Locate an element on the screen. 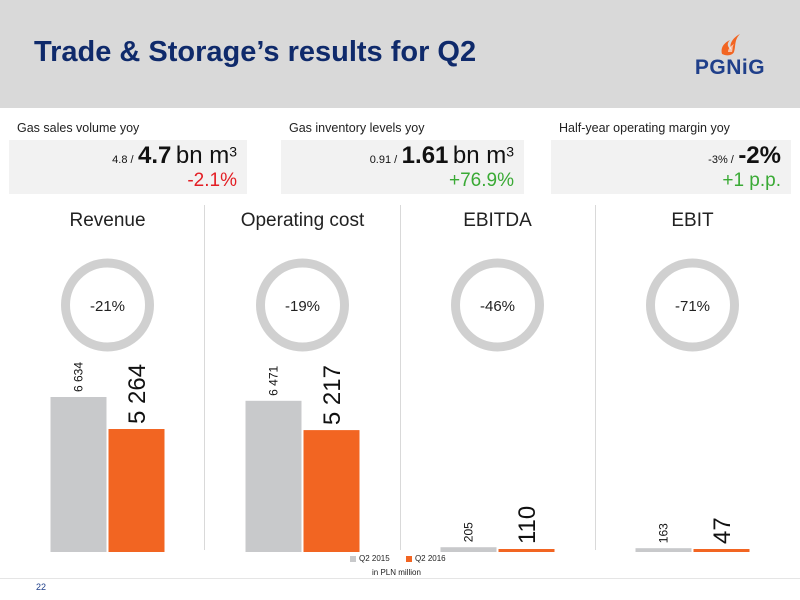 The height and width of the screenshot is (600, 800). ebitda-bar-q2-2015 is located at coordinates (468, 549).